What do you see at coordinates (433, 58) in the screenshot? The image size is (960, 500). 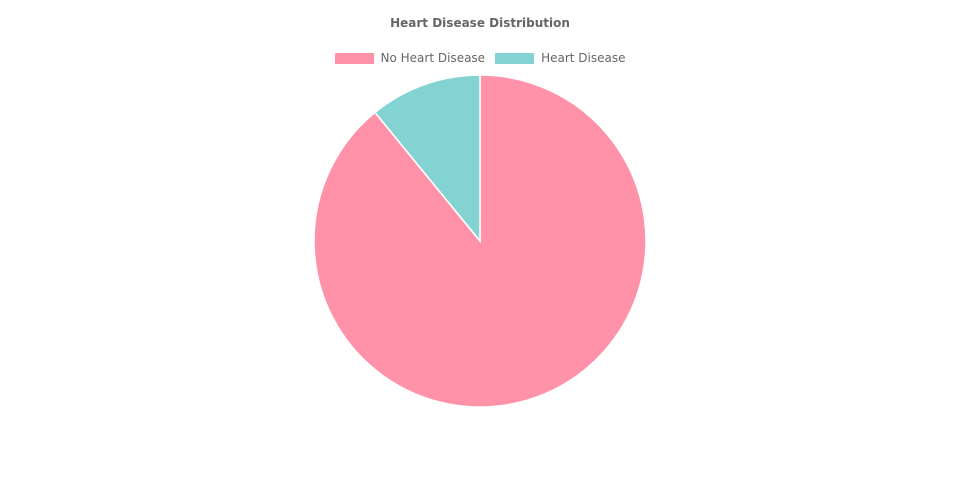 I see `legend-label: No Heart Disease` at bounding box center [433, 58].